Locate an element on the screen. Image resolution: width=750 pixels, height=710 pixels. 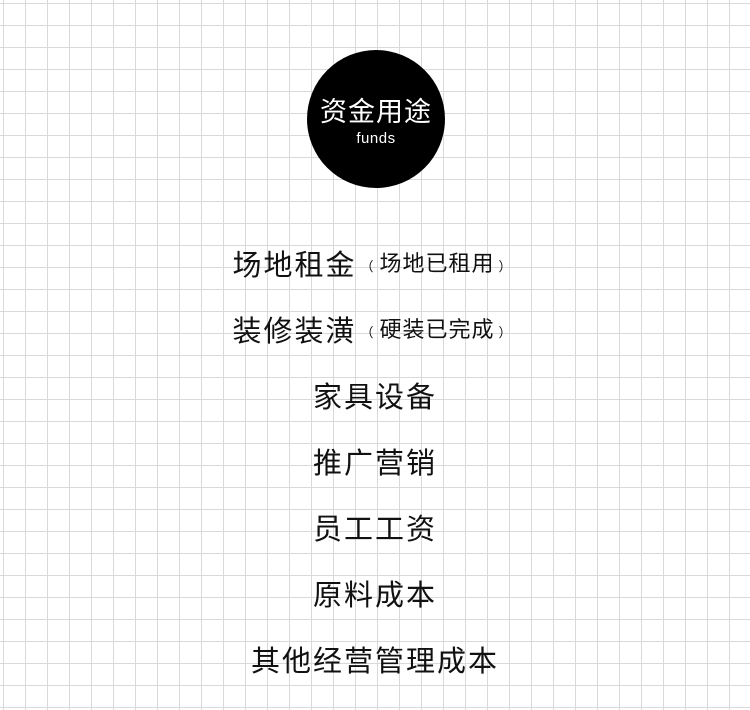
funds-badge: 资金用途 funds is located at coordinates (376, 119).